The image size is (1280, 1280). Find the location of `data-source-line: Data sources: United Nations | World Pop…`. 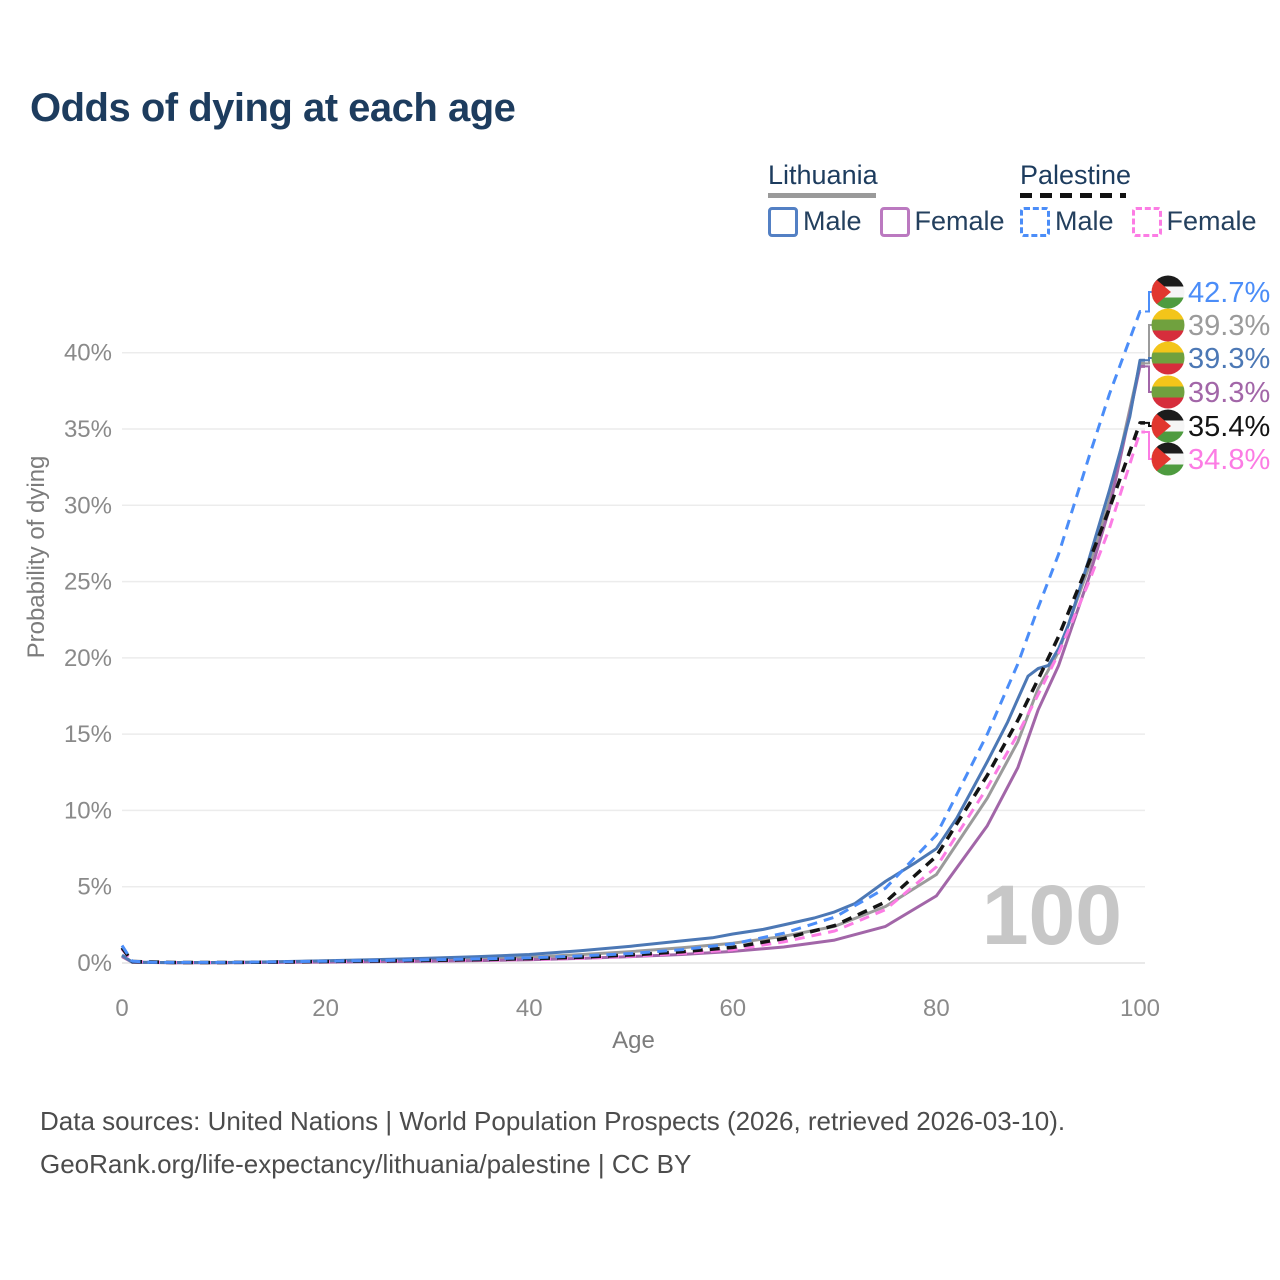

data-source-line: Data sources: United Nations | World Pop… is located at coordinates (553, 1121).